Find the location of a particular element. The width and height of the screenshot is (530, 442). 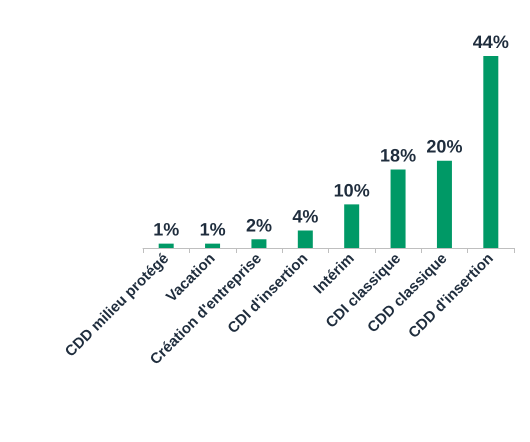

data-label: 20% is located at coordinates (444, 146).